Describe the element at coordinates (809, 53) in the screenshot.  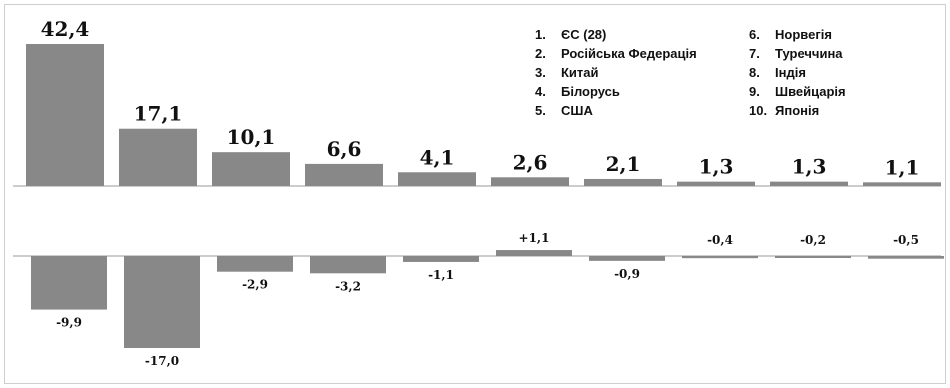
I see `legend-label: Туреччина` at that location.